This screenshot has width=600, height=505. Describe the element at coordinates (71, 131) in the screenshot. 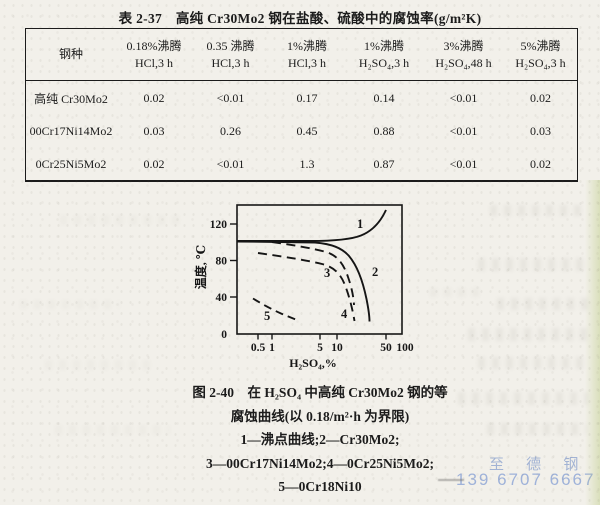

I see `row2-steel-name: 00Cr17Ni14Mo2` at that location.